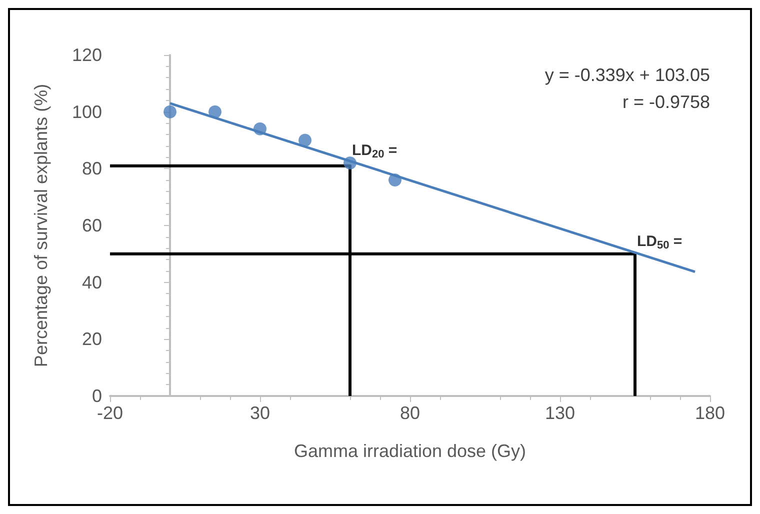 Image resolution: width=760 pixels, height=514 pixels. What do you see at coordinates (410, 413) in the screenshot?
I see `x-tick-label: 80` at bounding box center [410, 413].